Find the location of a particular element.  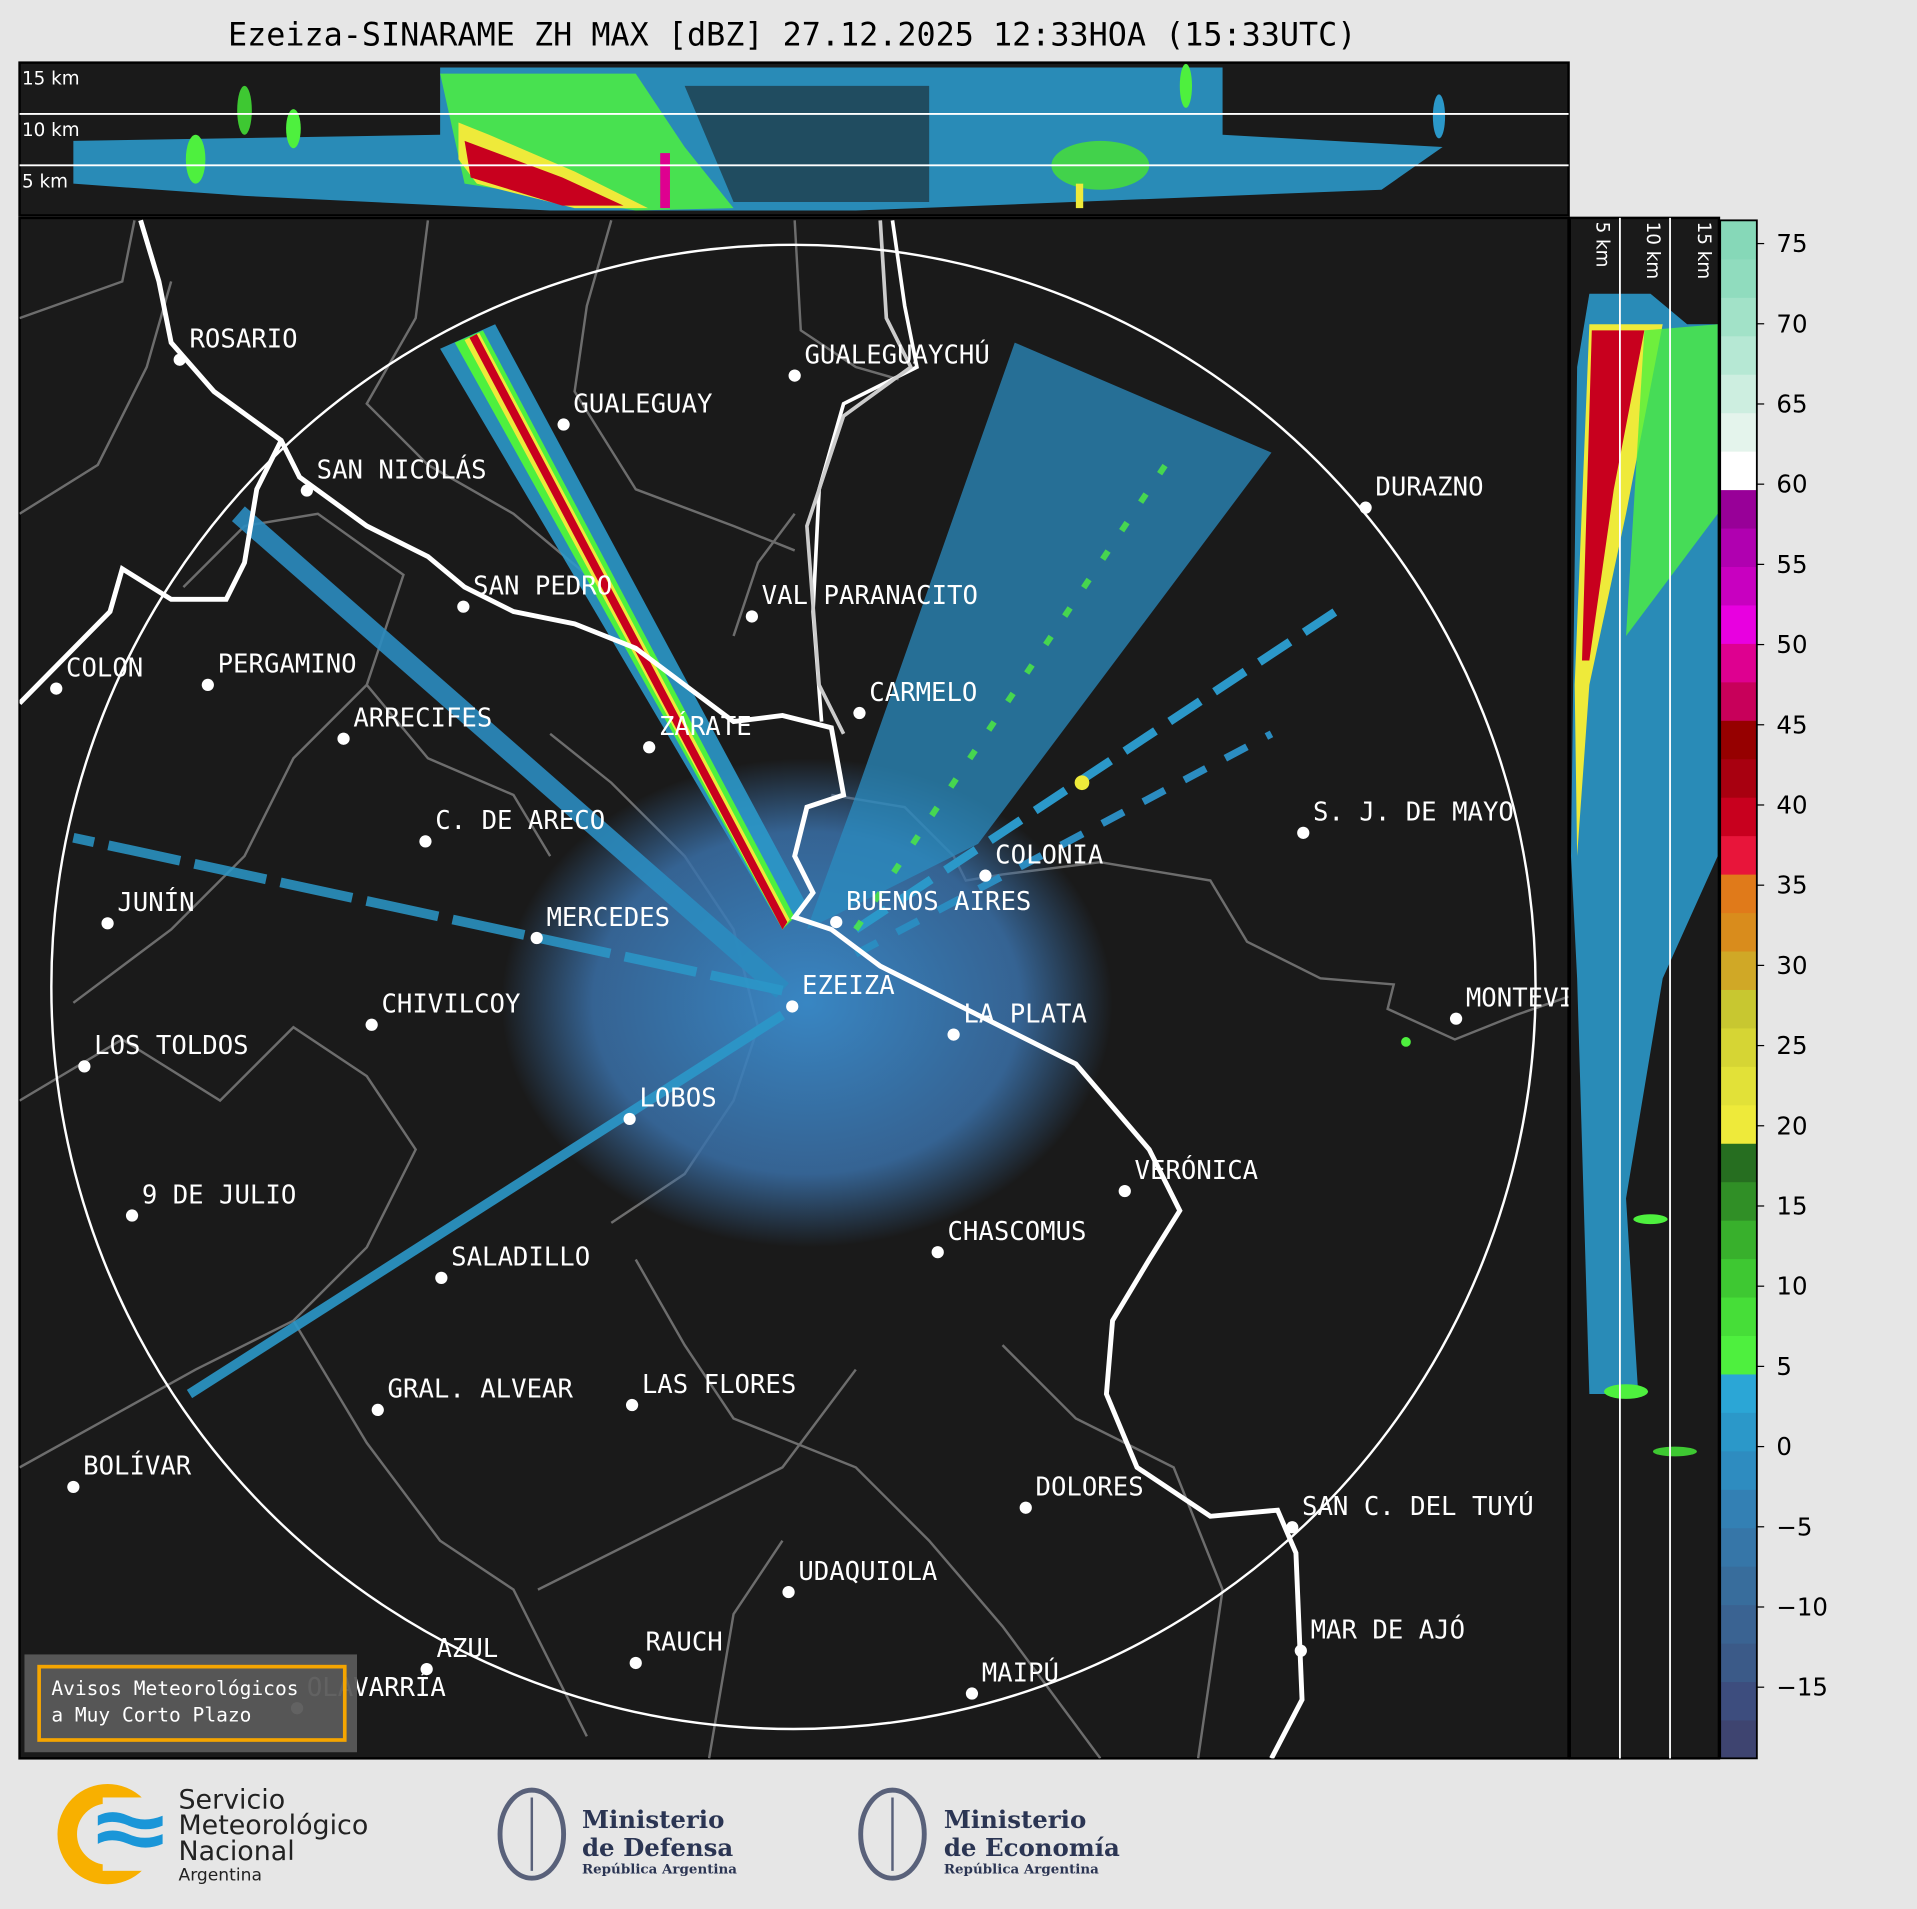

city-marker: SAN C. DEL TUYÚ is located at coordinates (1410, 1512).